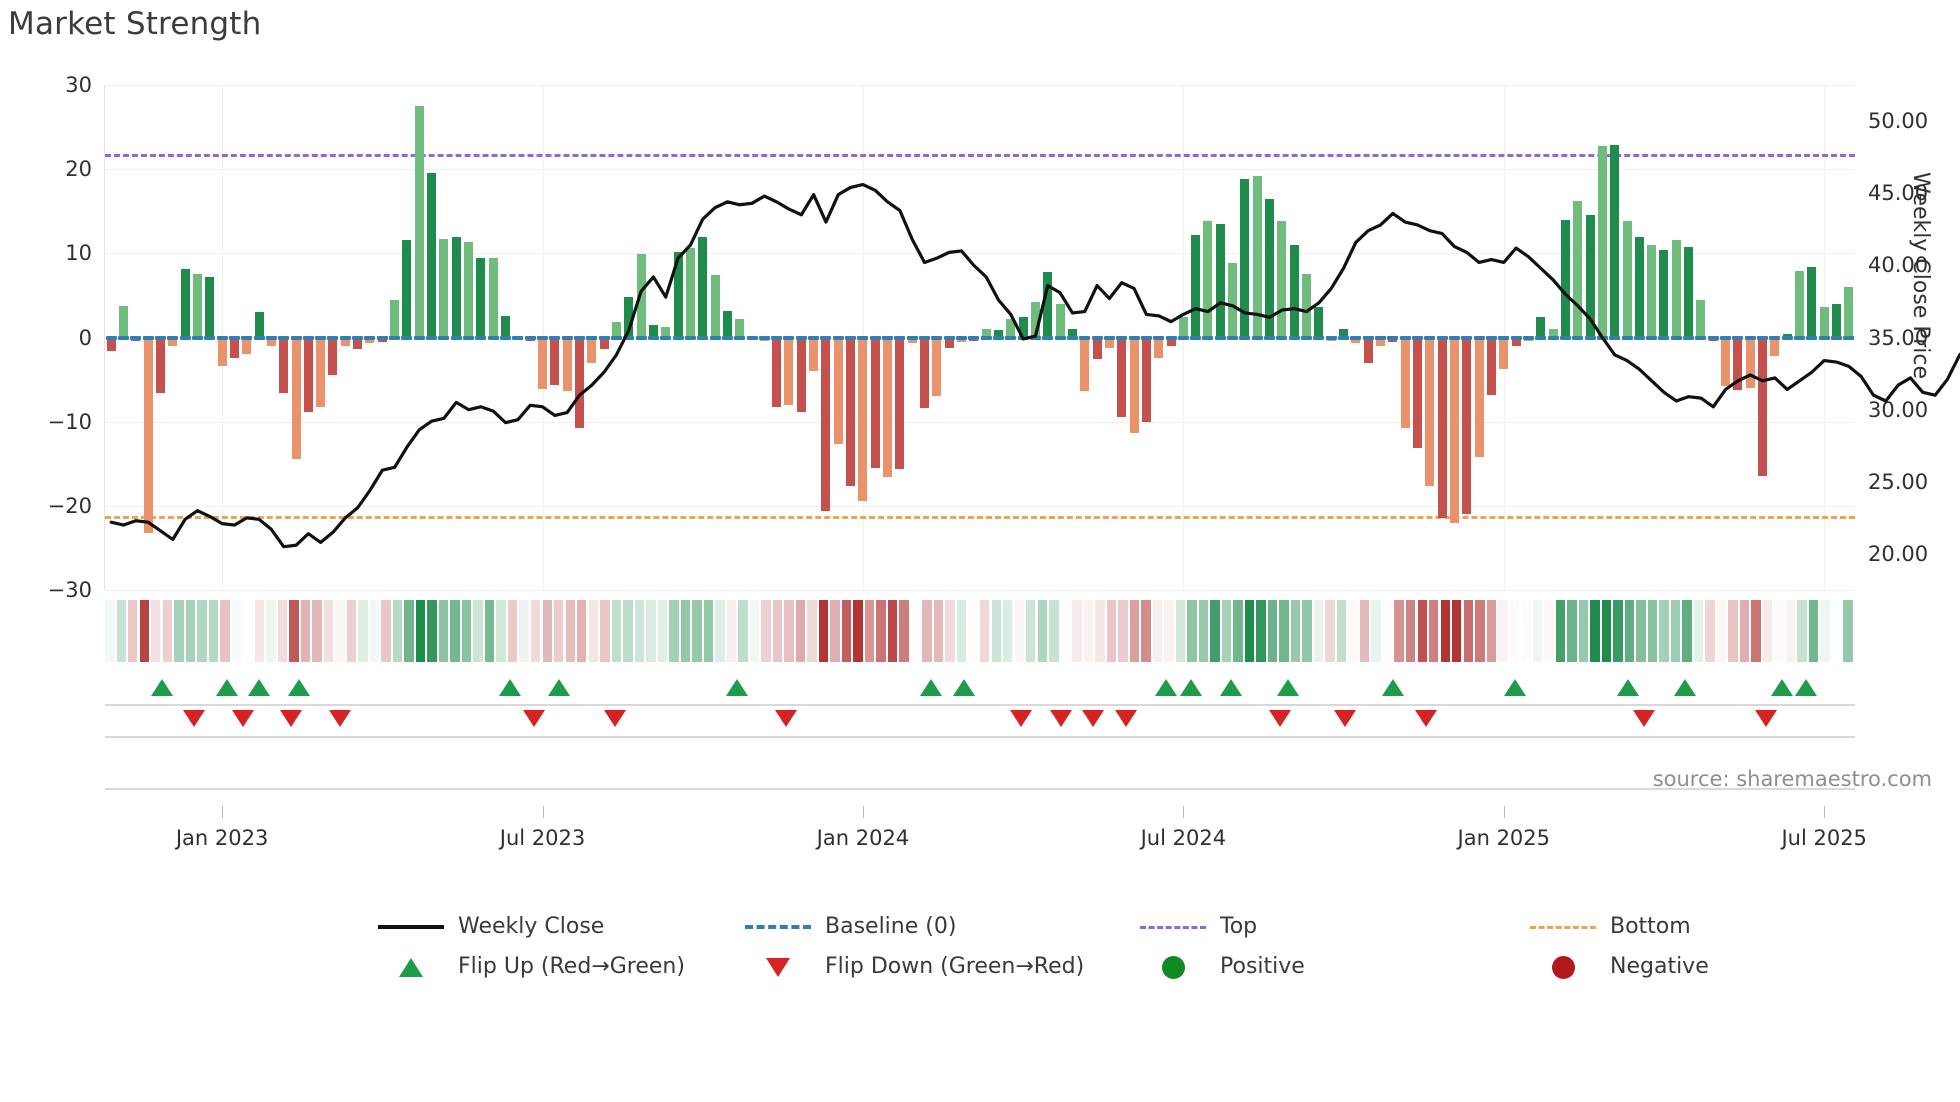 This screenshot has width=1960, height=1102. What do you see at coordinates (1792, 779) in the screenshot?
I see `source-note: source: sharemaestro.com` at bounding box center [1792, 779].